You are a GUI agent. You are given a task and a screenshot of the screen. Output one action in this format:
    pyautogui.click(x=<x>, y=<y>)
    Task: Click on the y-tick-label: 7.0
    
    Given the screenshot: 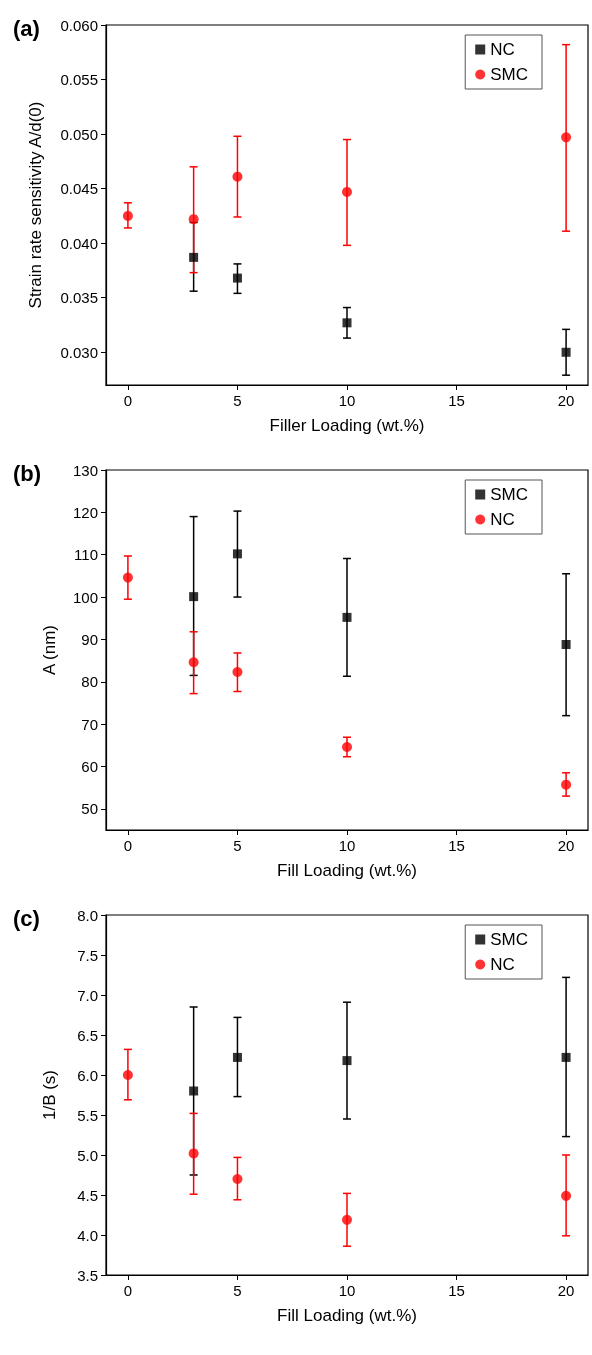 What is the action you would take?
    pyautogui.click(x=87, y=995)
    